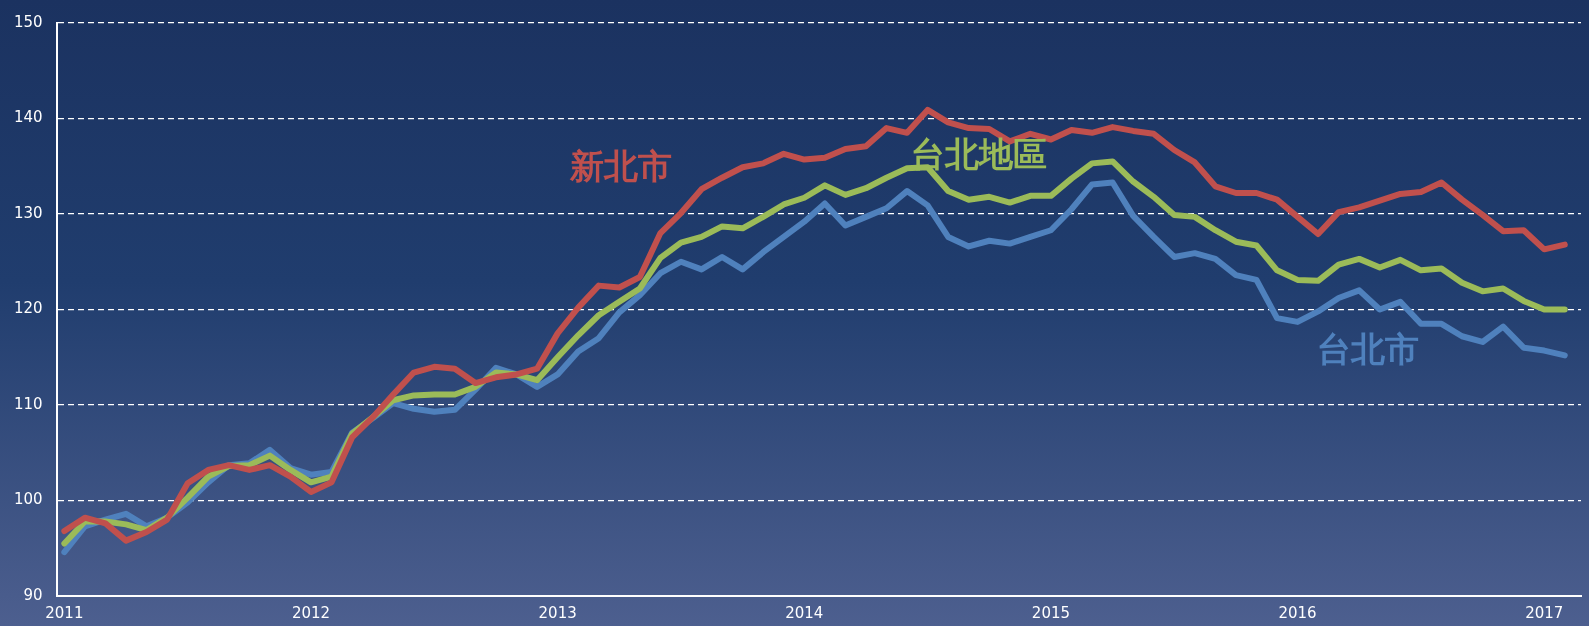 The image size is (1589, 626). I want to click on series-label: 台北市, so click(1367, 349).